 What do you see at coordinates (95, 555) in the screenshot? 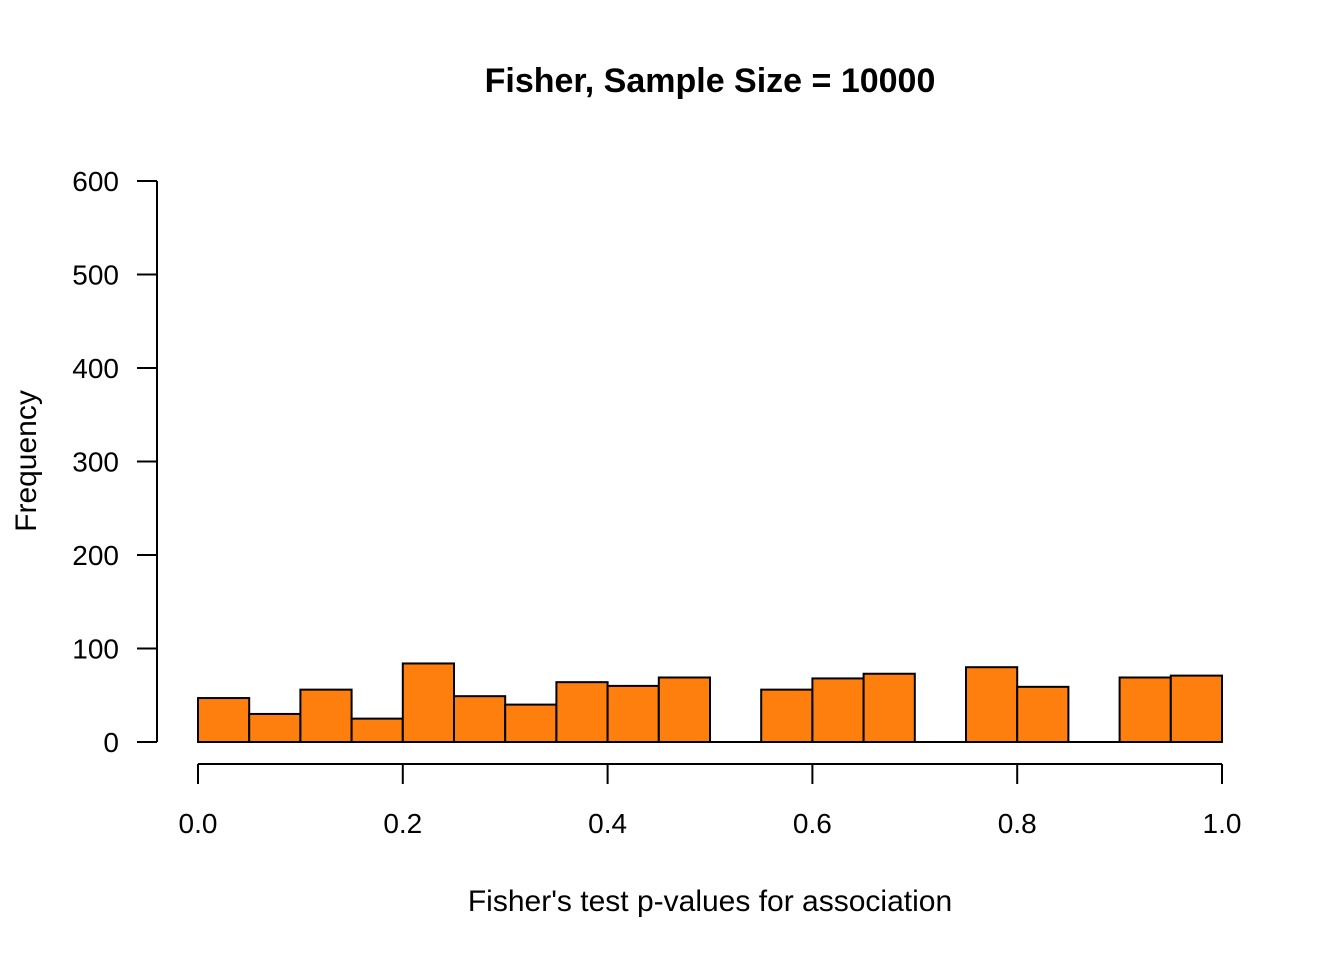
I see `y-tick-label: 200` at bounding box center [95, 555].